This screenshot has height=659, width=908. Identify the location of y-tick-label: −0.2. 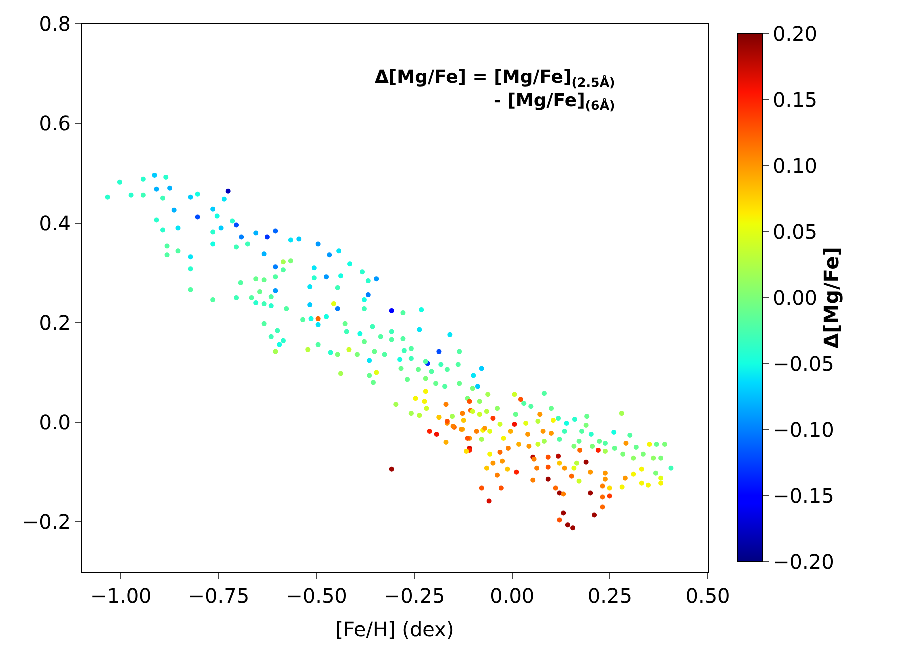
(46, 522).